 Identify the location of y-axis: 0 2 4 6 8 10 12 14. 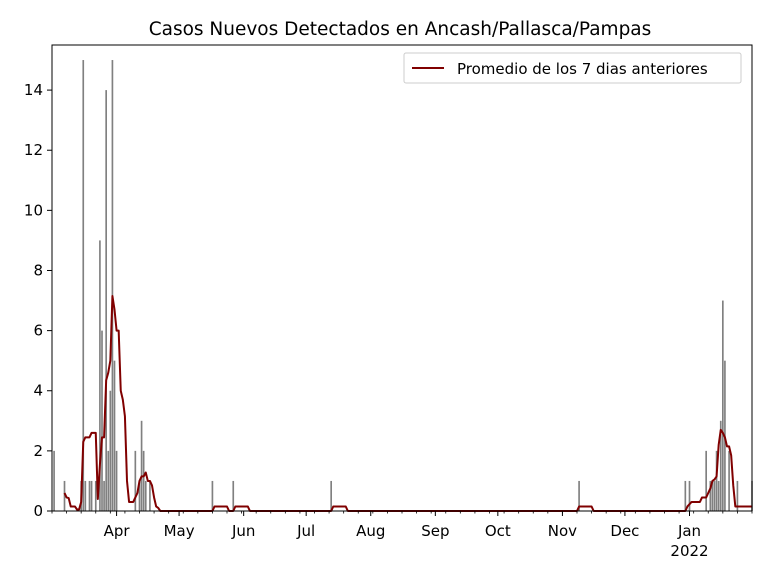
(38, 300).